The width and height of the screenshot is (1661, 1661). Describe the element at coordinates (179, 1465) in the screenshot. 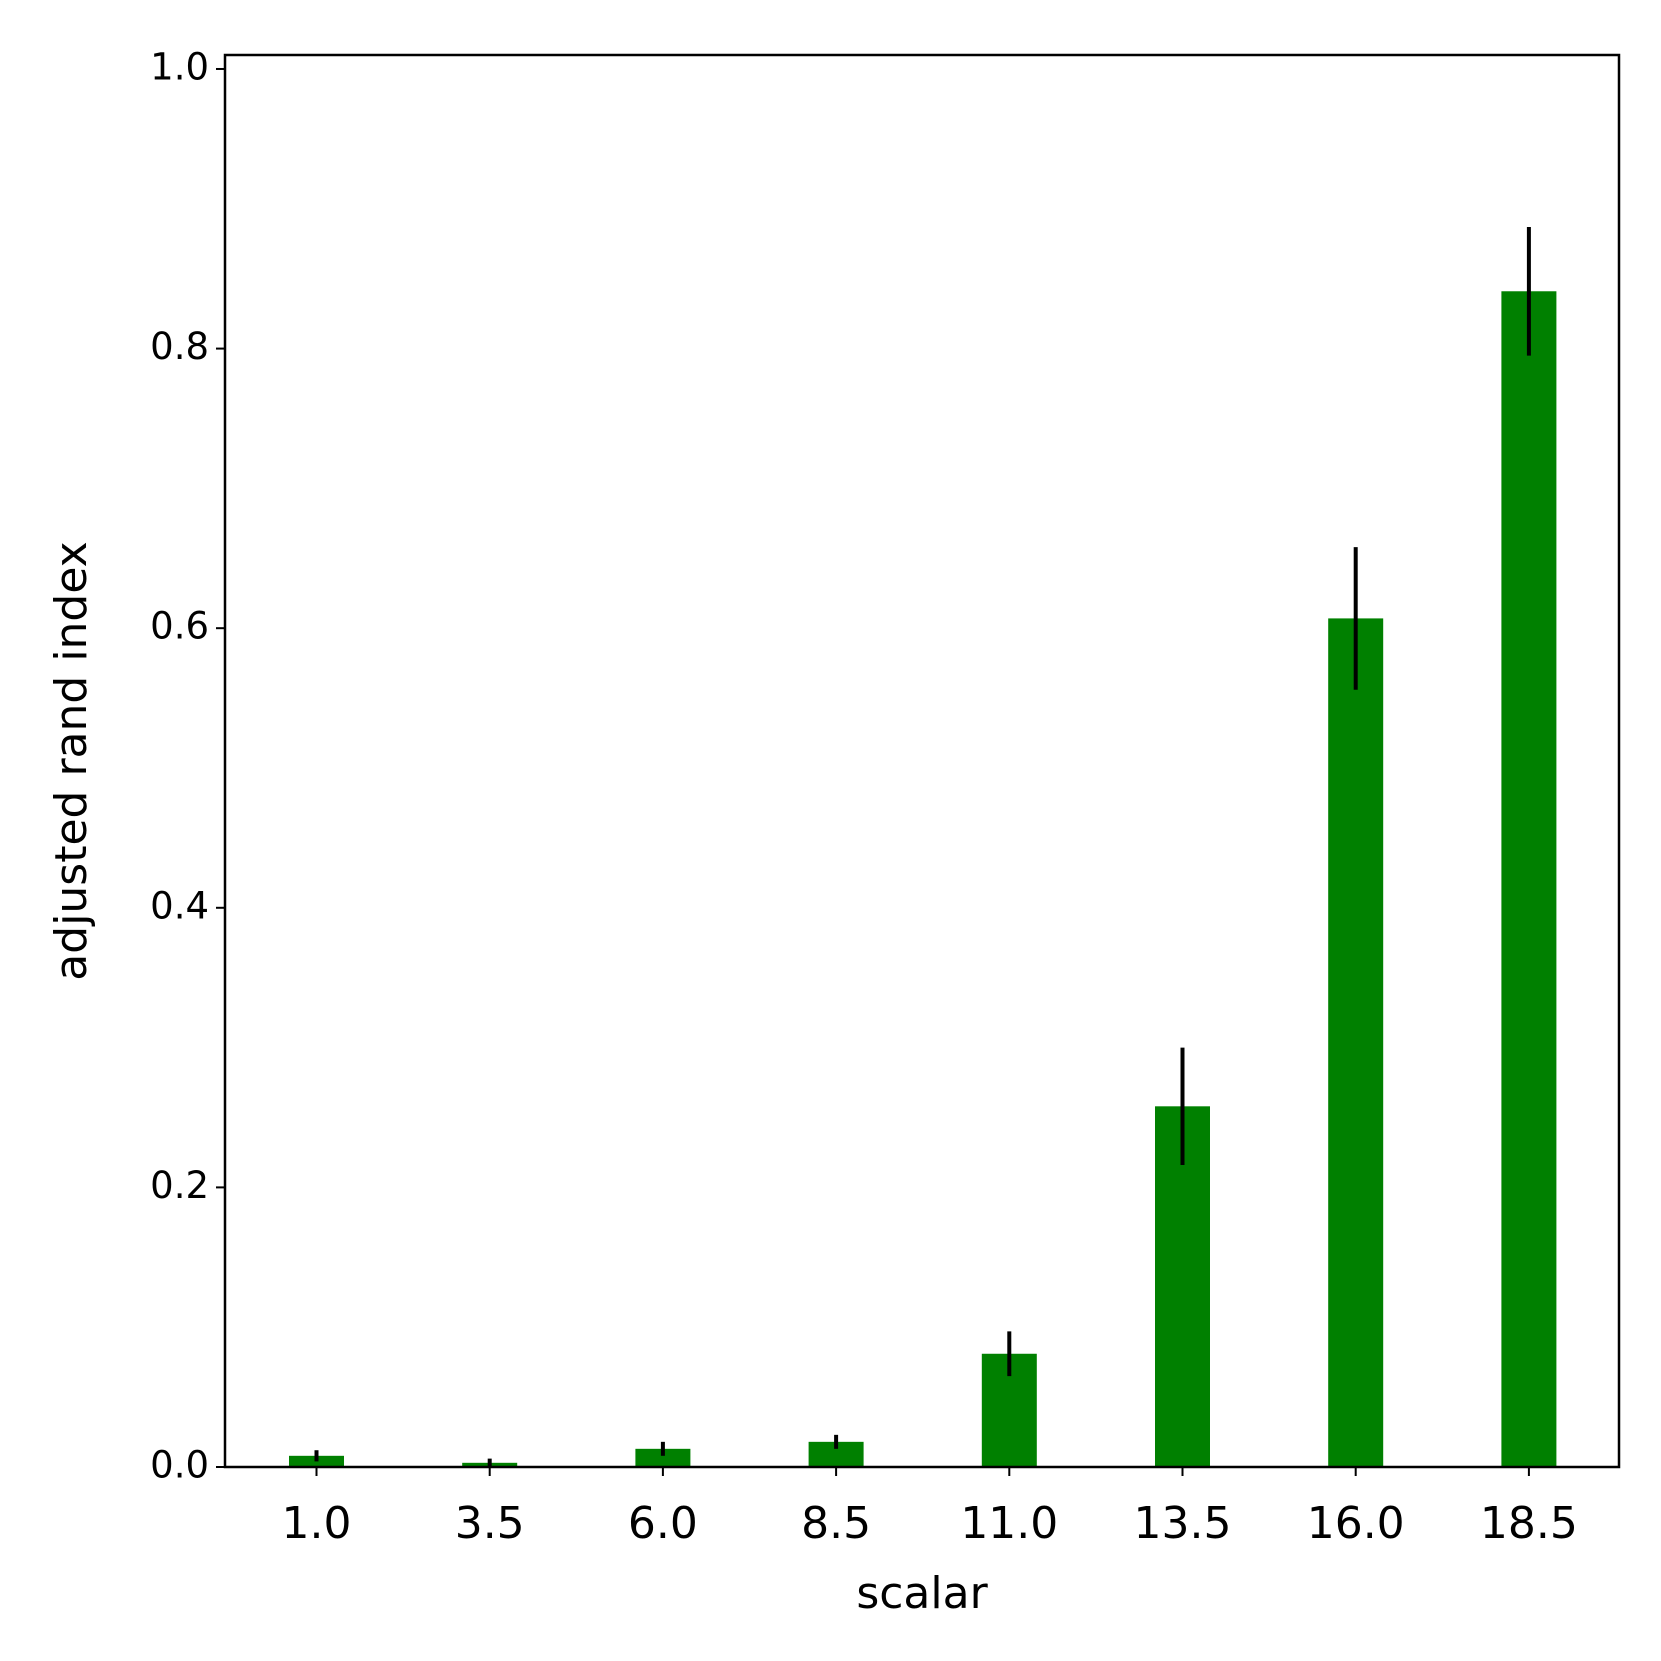

I see `y-tick-label: 0.0` at that location.